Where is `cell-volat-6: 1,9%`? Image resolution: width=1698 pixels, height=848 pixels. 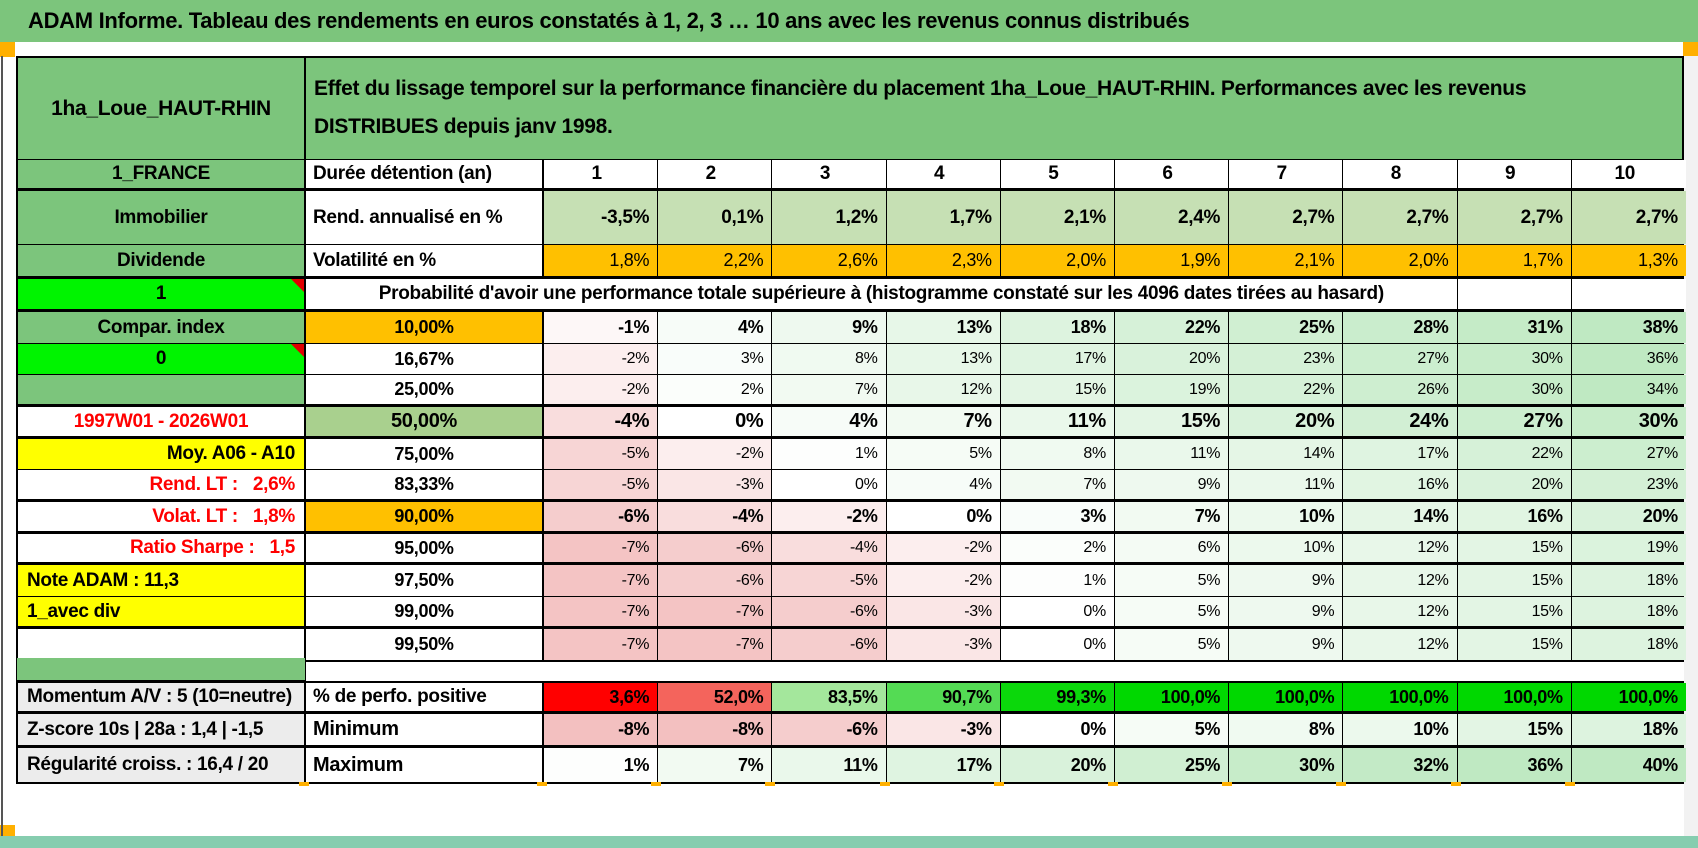 cell-volat-6: 1,9% is located at coordinates (1172, 260).